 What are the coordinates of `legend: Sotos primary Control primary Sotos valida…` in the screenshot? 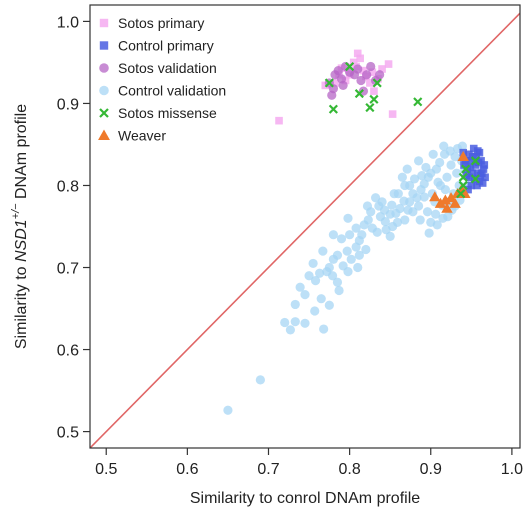 It's located at (162, 79).